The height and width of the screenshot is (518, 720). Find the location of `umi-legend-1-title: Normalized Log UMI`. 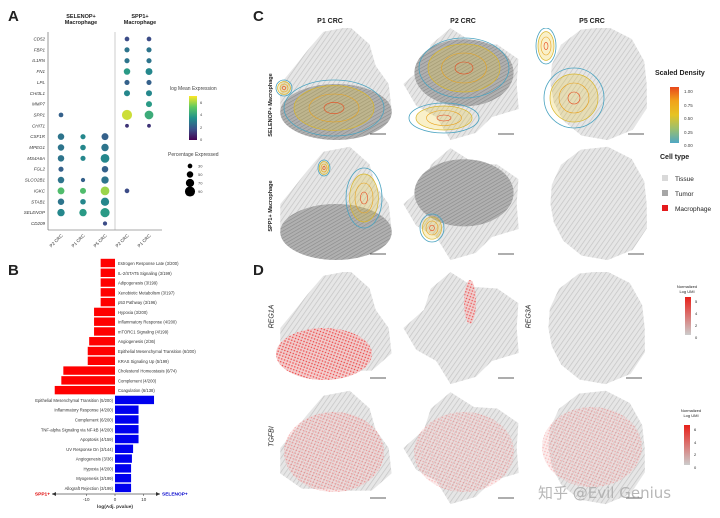

umi-legend-1-title: Normalized Log UMI is located at coordinates (687, 289).